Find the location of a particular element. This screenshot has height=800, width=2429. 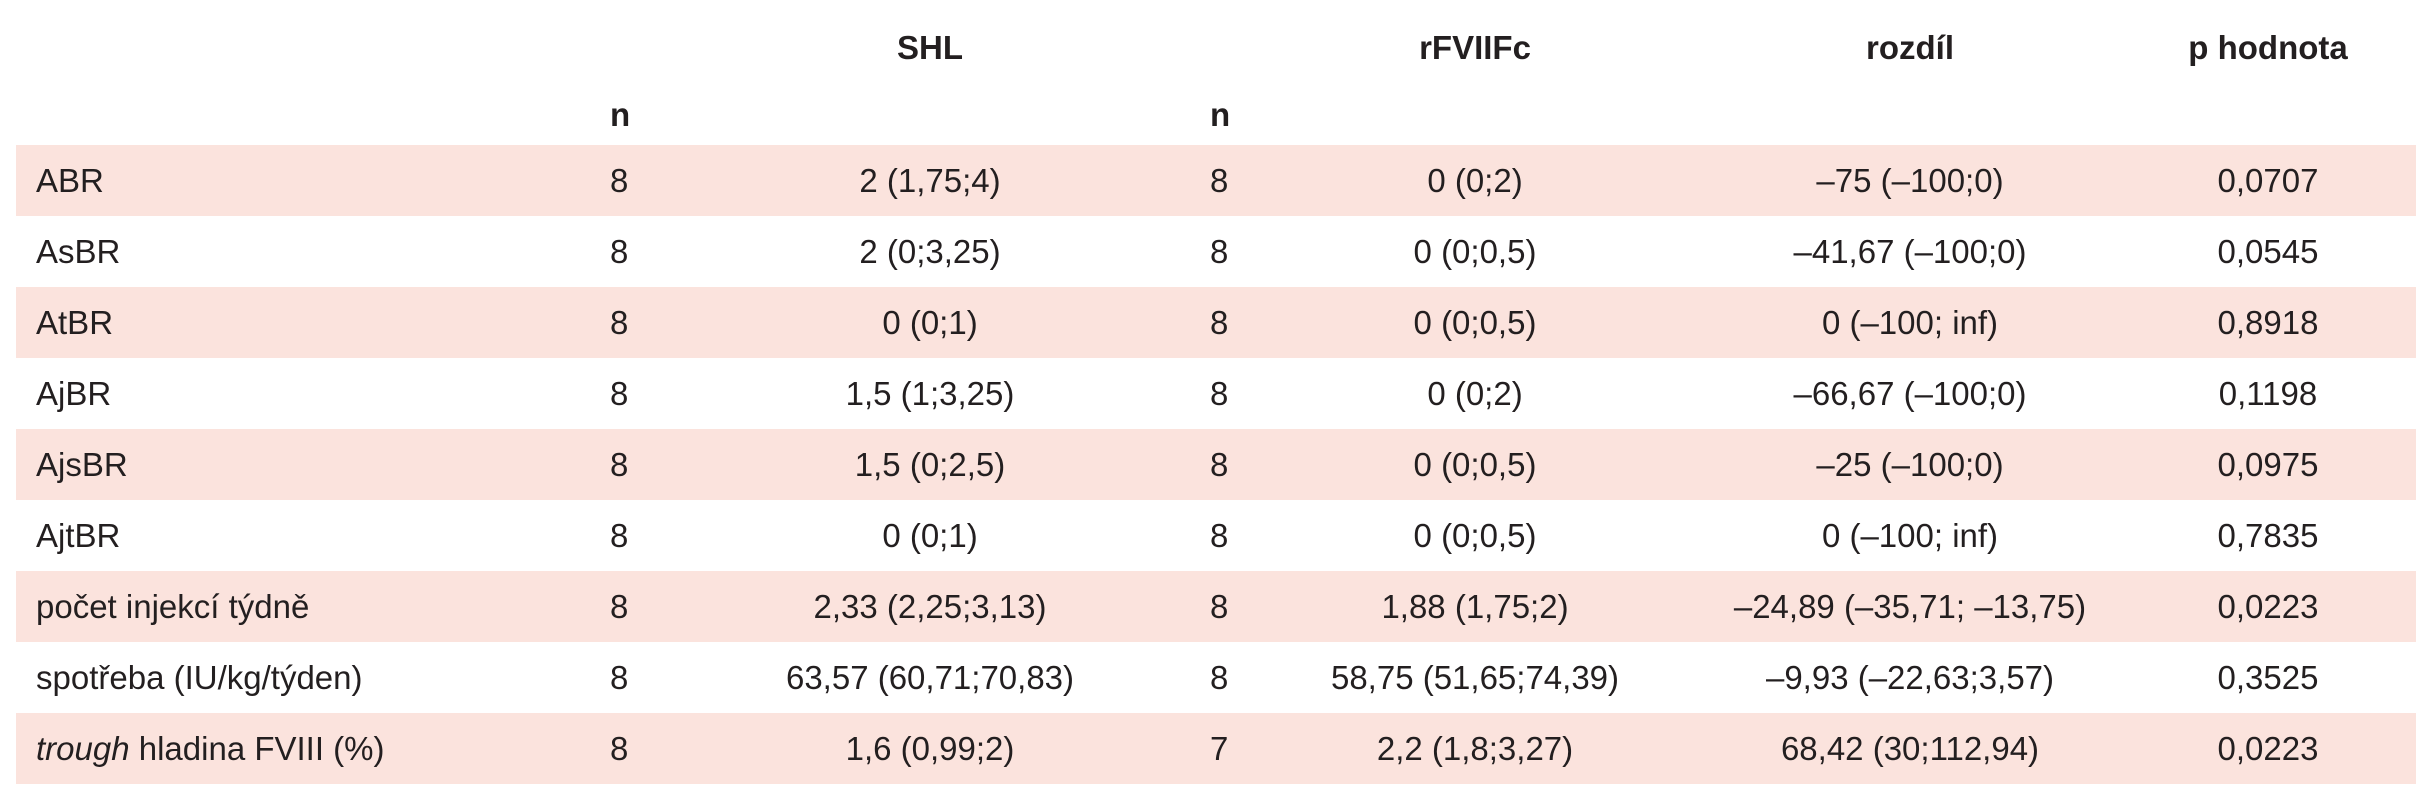

cell-p-value: 0,0707 is located at coordinates (2268, 180).